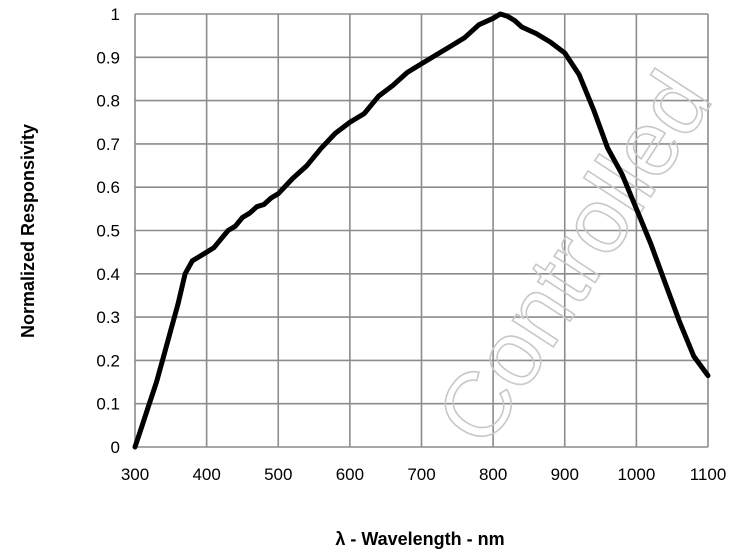  I want to click on x-tick-label-2: 500, so click(278, 474).